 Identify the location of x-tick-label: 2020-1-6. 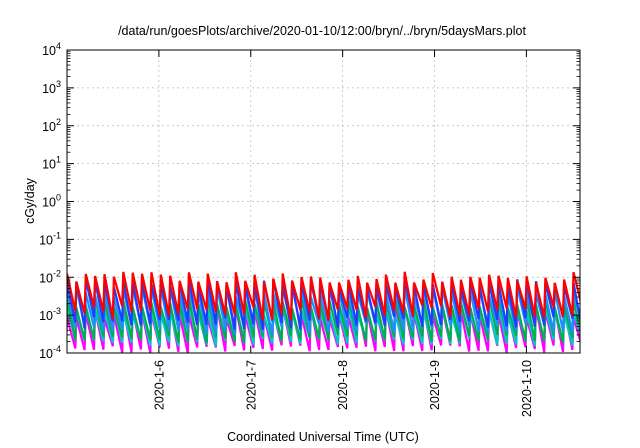
(159, 385).